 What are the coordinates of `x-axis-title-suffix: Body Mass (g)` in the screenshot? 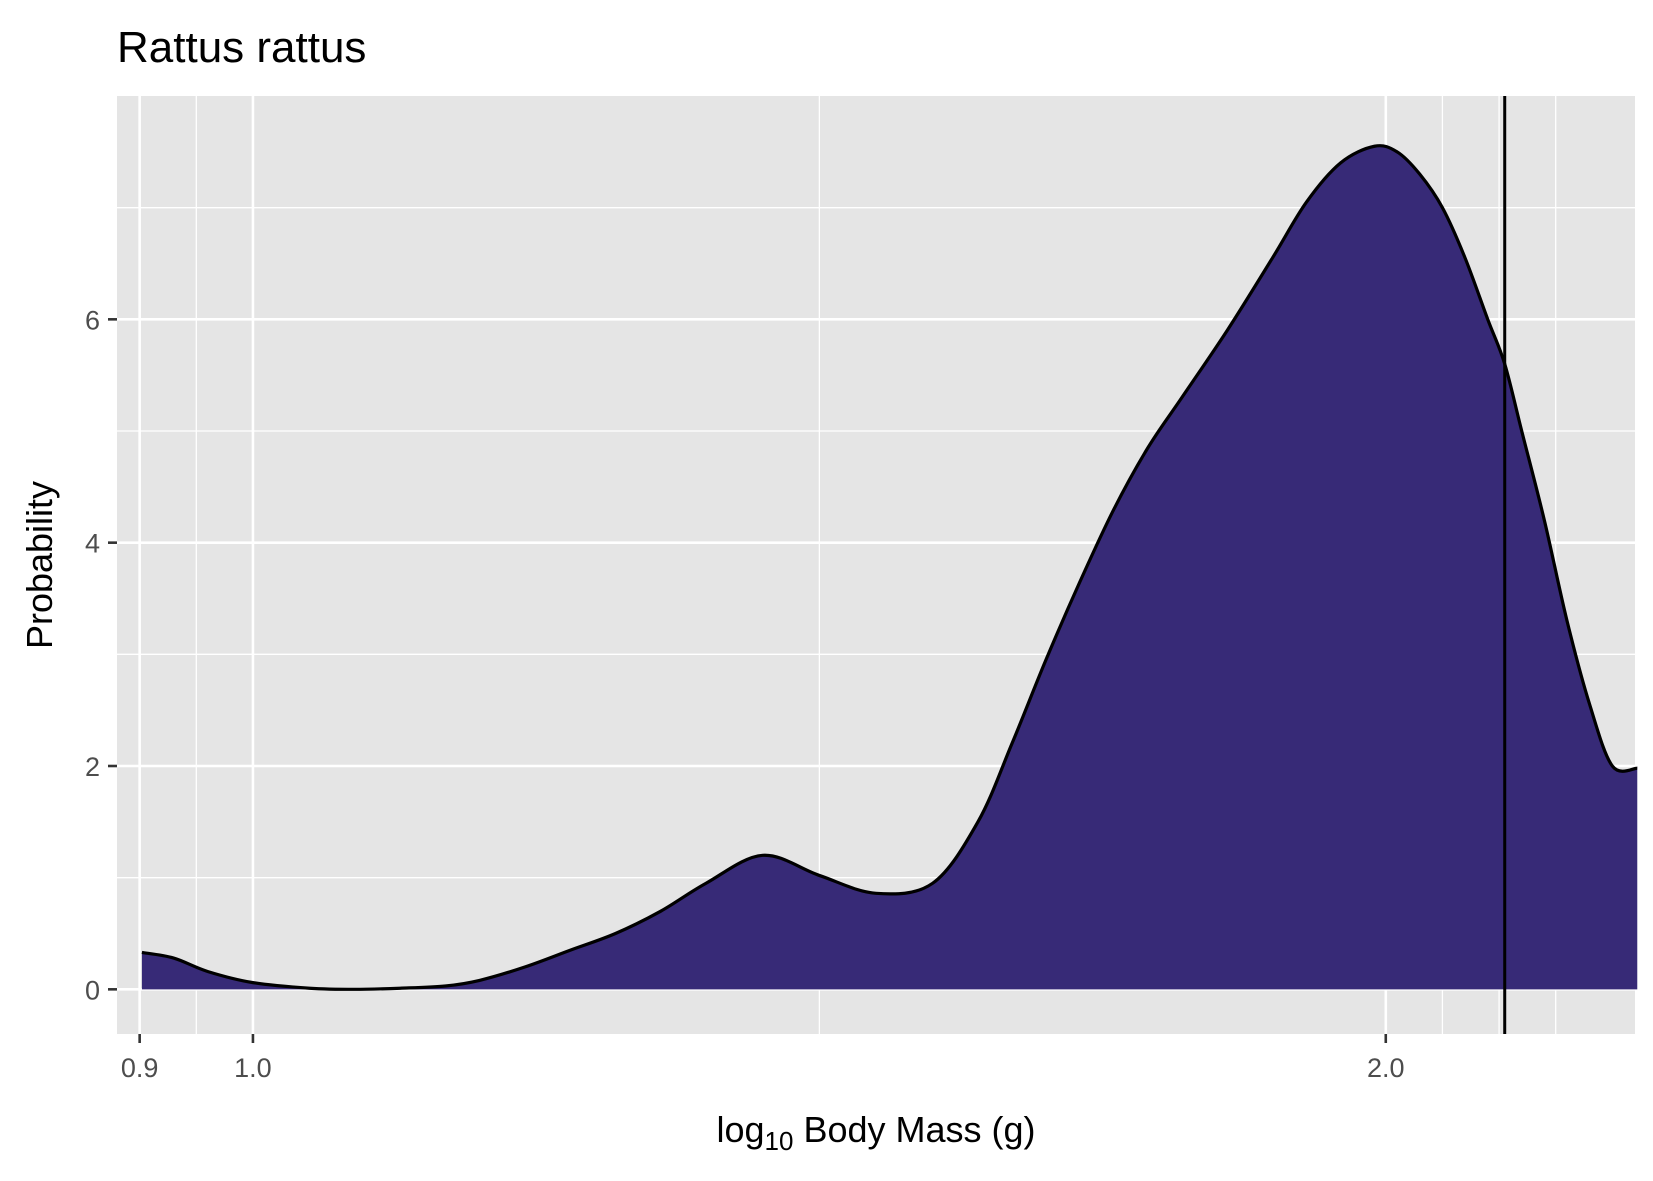 It's located at (914, 1129).